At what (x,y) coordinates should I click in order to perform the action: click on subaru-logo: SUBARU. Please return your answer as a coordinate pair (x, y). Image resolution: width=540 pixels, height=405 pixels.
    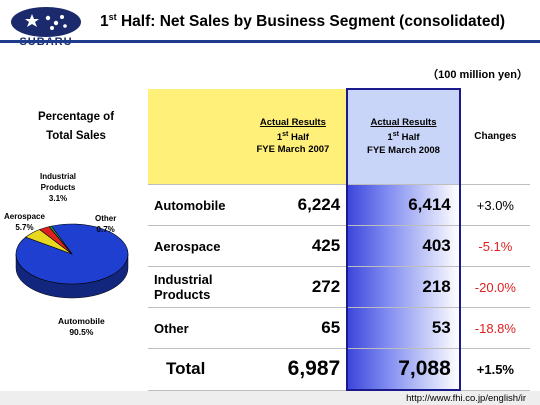
    Looking at the image, I should click on (46, 29).